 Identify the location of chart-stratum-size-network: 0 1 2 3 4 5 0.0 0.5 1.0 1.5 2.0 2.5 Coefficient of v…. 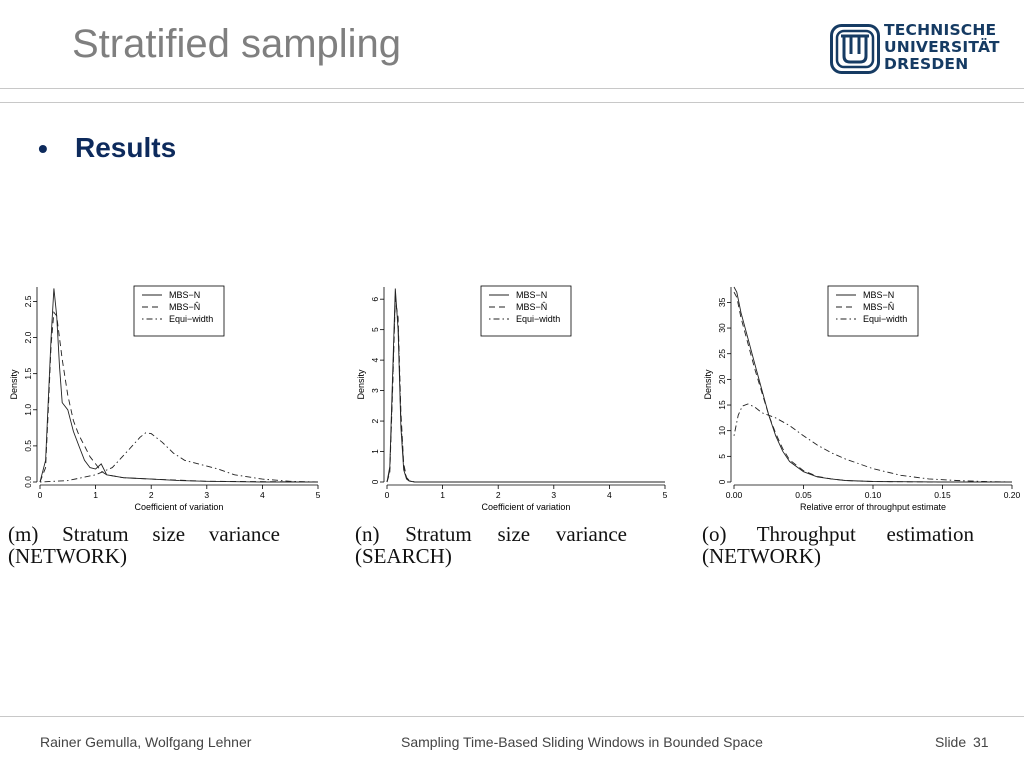
(166, 400).